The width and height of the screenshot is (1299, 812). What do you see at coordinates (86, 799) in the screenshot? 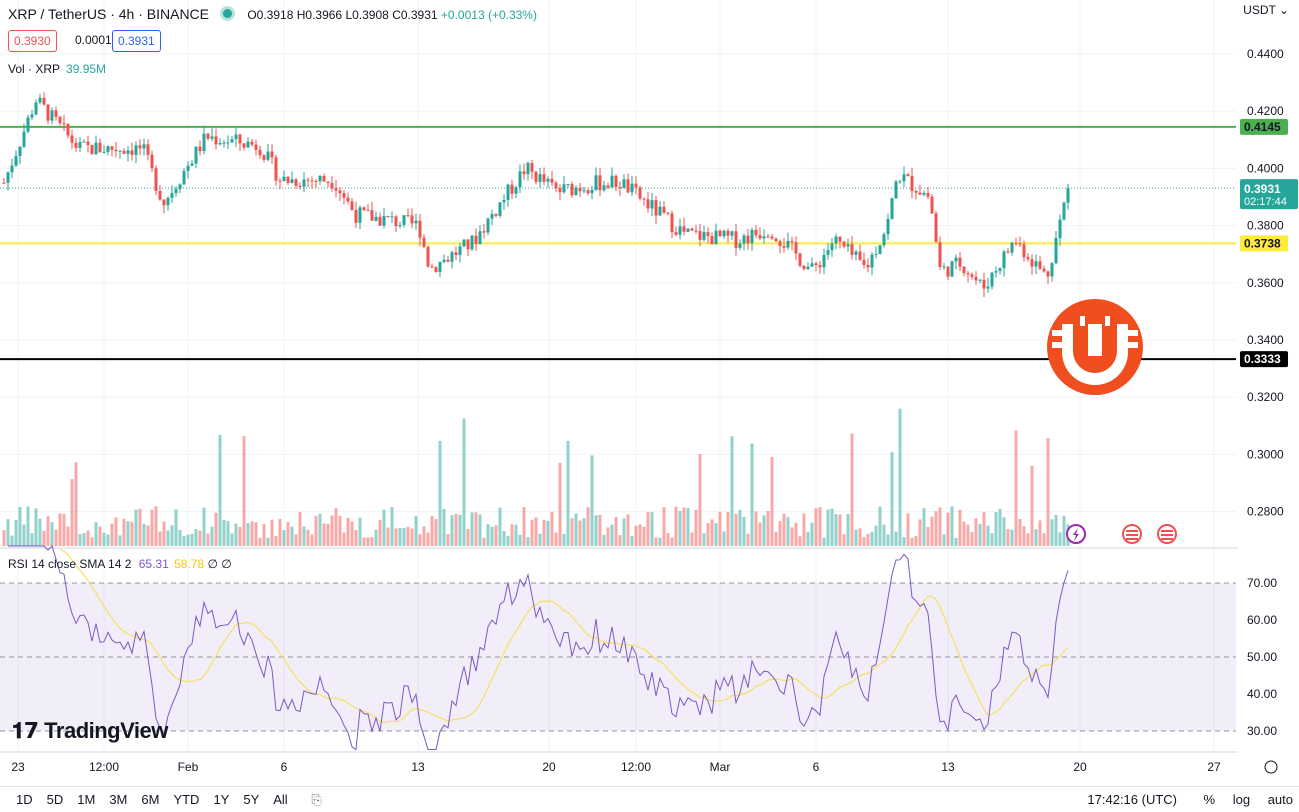
I see `range-button-1m: 1M` at bounding box center [86, 799].